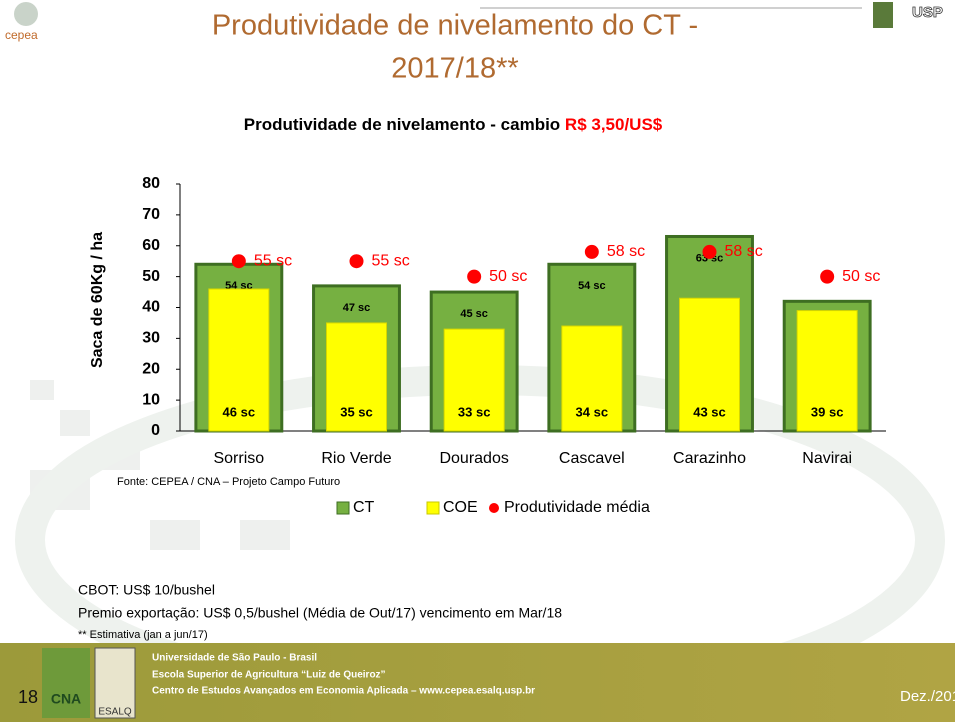 Image resolution: width=955 pixels, height=722 pixels. What do you see at coordinates (151, 368) in the screenshot?
I see `y-tick-label: 20` at bounding box center [151, 368].